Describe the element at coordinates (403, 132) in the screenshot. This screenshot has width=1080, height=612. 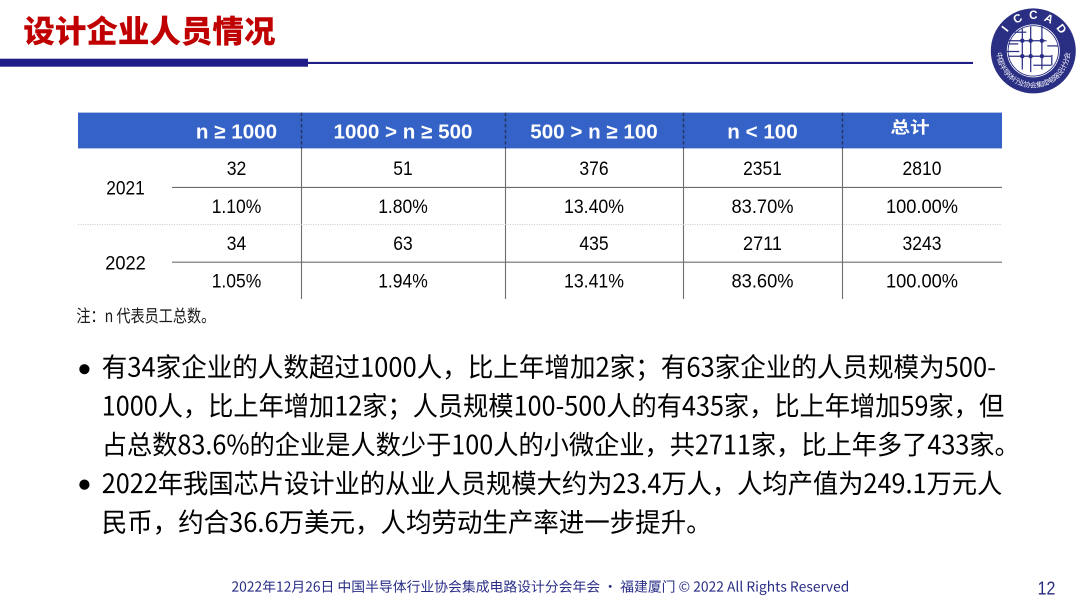
I see `svg-text: 1000 > n ≥ 500` at that location.